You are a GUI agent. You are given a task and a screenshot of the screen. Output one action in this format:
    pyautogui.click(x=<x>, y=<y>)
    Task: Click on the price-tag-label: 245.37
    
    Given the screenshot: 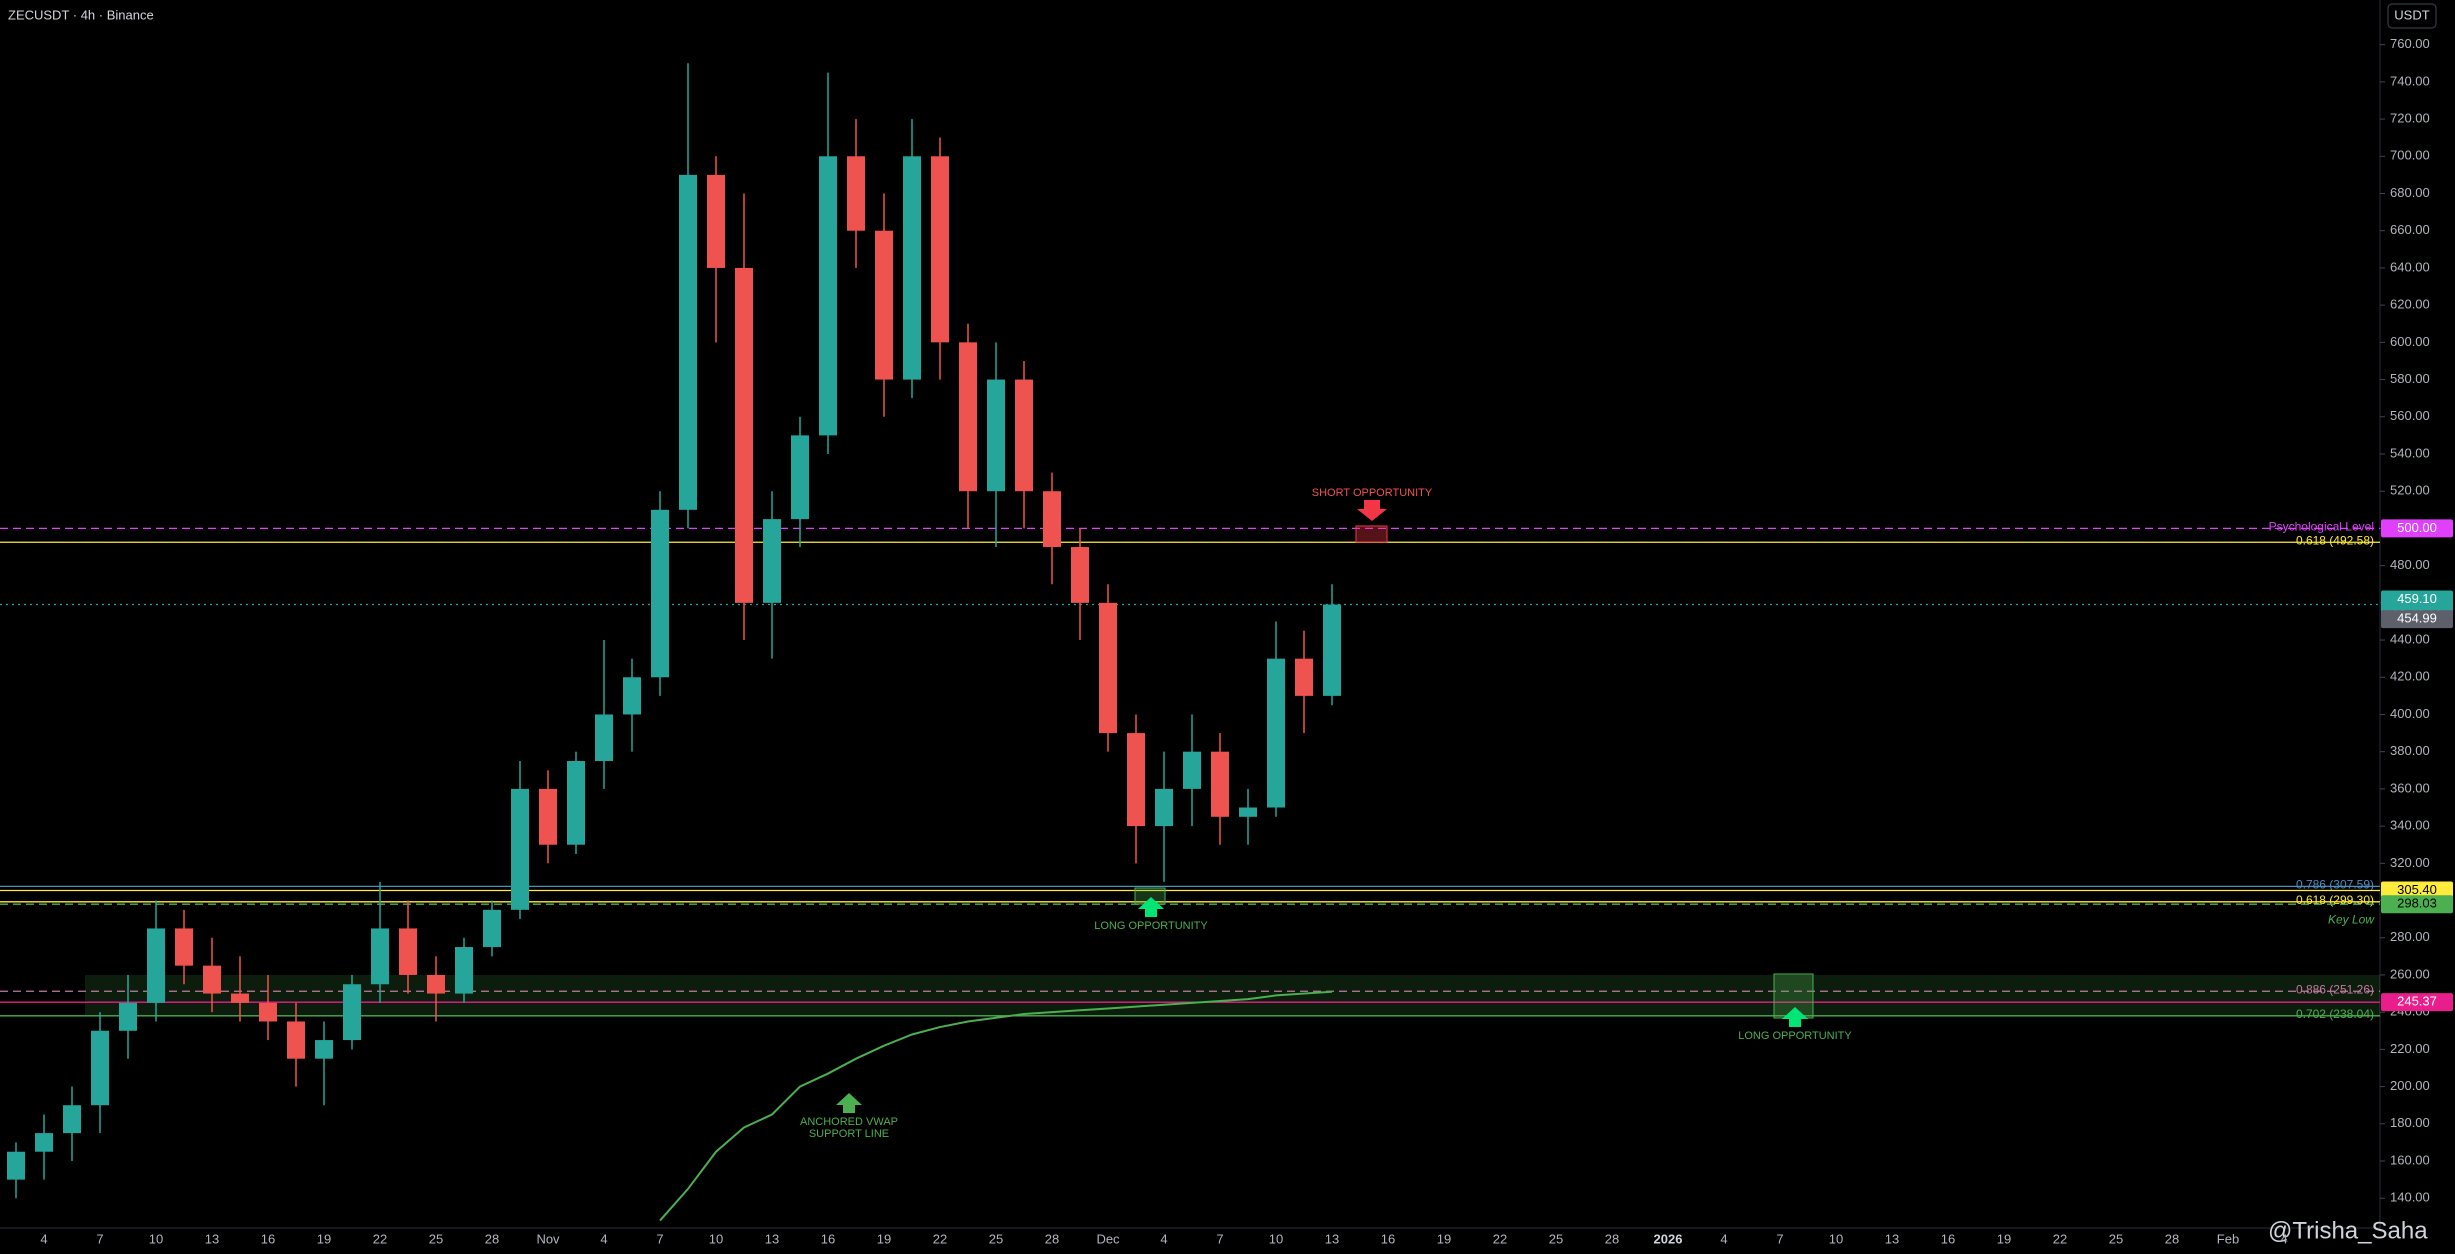 What is the action you would take?
    pyautogui.click(x=2417, y=1001)
    